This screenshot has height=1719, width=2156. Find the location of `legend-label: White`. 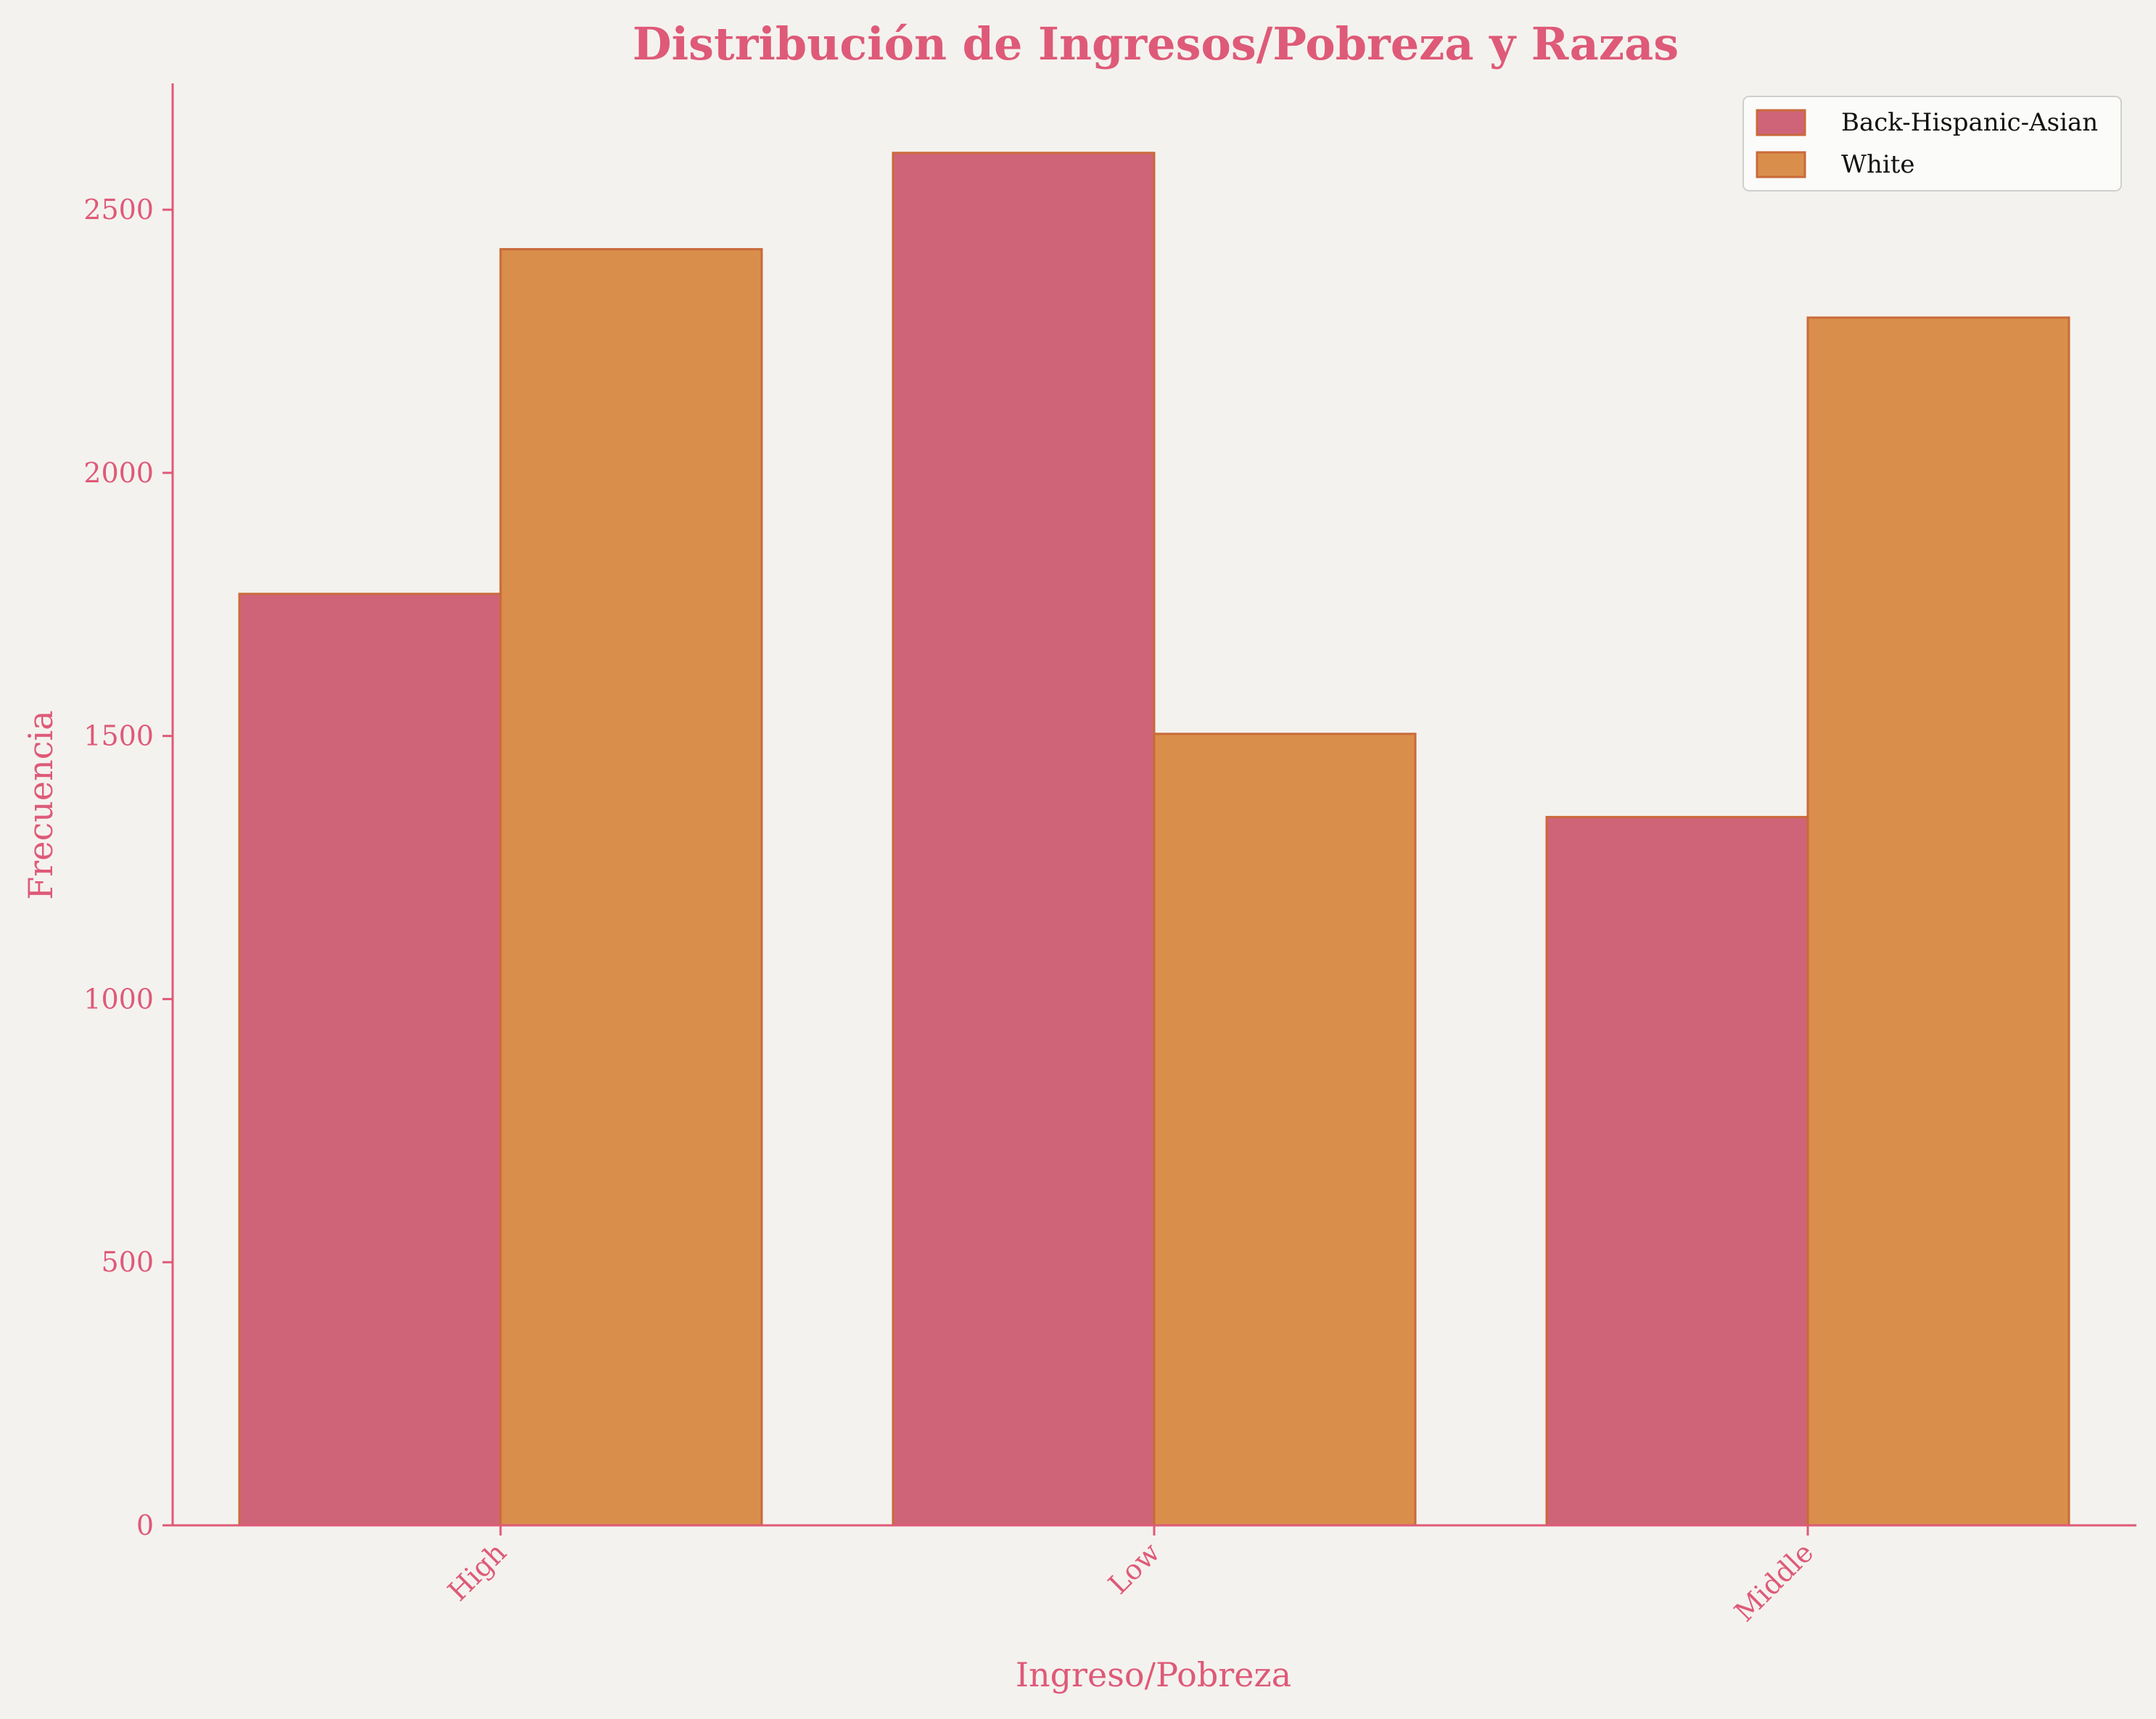

legend-label: White is located at coordinates (1878, 164).